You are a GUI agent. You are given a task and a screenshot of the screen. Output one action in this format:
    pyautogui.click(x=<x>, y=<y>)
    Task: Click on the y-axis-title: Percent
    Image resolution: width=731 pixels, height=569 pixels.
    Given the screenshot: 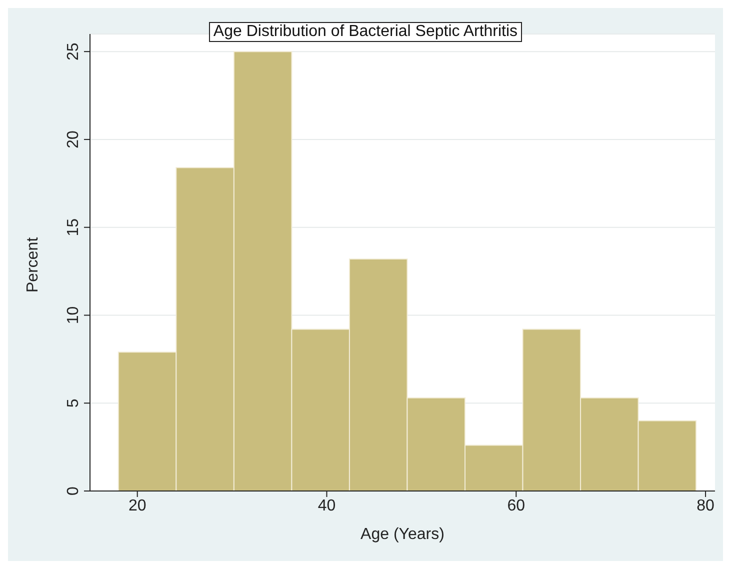 What is the action you would take?
    pyautogui.click(x=33, y=264)
    